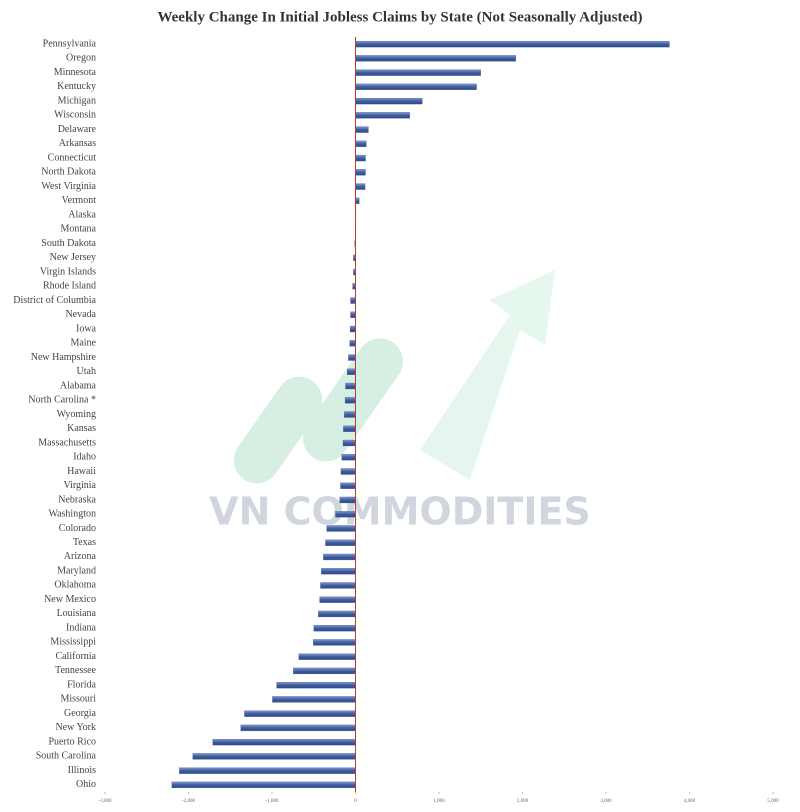 This screenshot has width=800, height=812. What do you see at coordinates (76, 86) in the screenshot?
I see `y-tick-label: Kentucky` at bounding box center [76, 86].